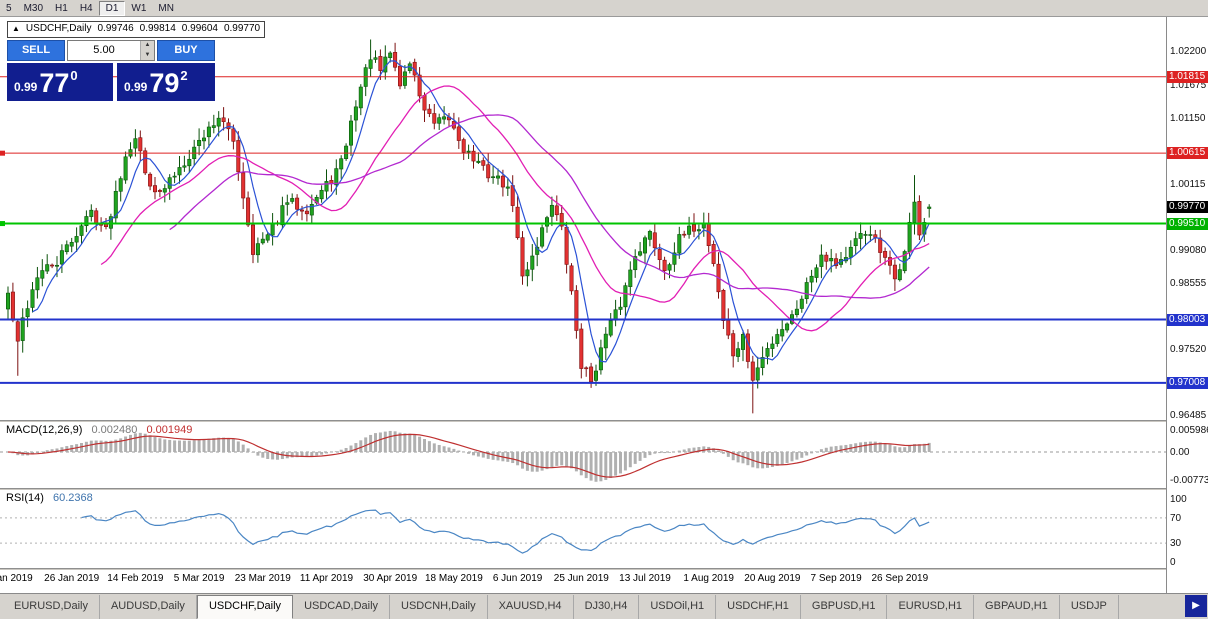 The height and width of the screenshot is (619, 1208). I want to click on chart-tab-DJ30-H4: DJ30,H4, so click(607, 607).